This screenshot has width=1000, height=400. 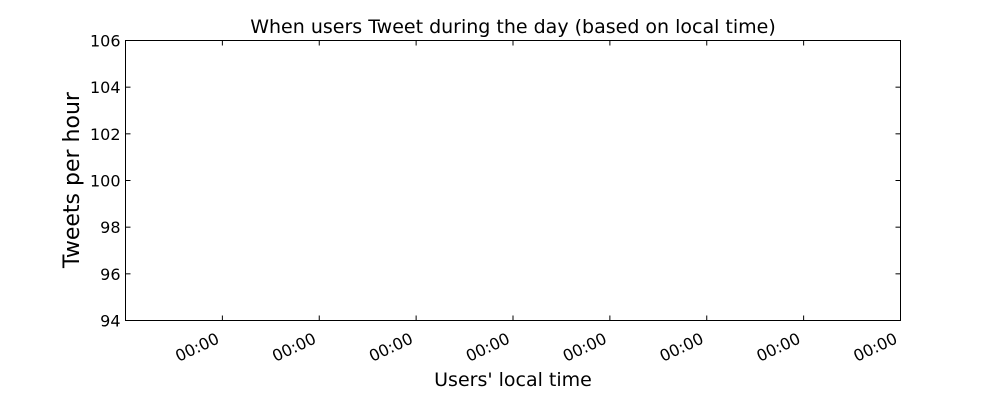 What do you see at coordinates (110, 227) in the screenshot?
I see `y-tick-label: 98` at bounding box center [110, 227].